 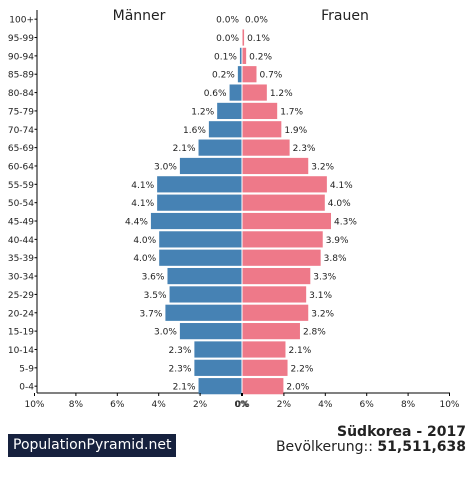 I want to click on value-maenner-100+: 0.0%, so click(x=227, y=21).